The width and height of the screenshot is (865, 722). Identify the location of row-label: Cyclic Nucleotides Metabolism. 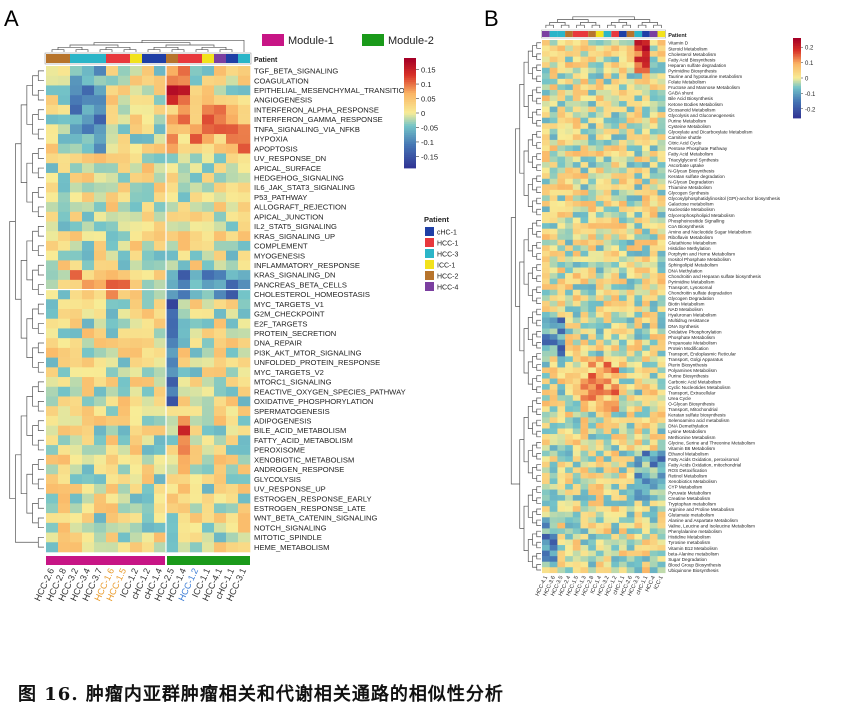
(699, 387).